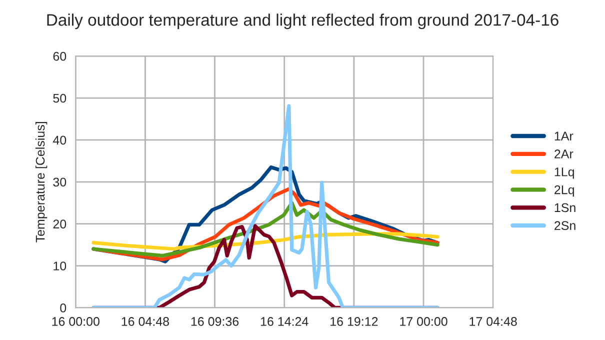  Describe the element at coordinates (63, 308) in the screenshot. I see `y-tick-label: 0` at that location.